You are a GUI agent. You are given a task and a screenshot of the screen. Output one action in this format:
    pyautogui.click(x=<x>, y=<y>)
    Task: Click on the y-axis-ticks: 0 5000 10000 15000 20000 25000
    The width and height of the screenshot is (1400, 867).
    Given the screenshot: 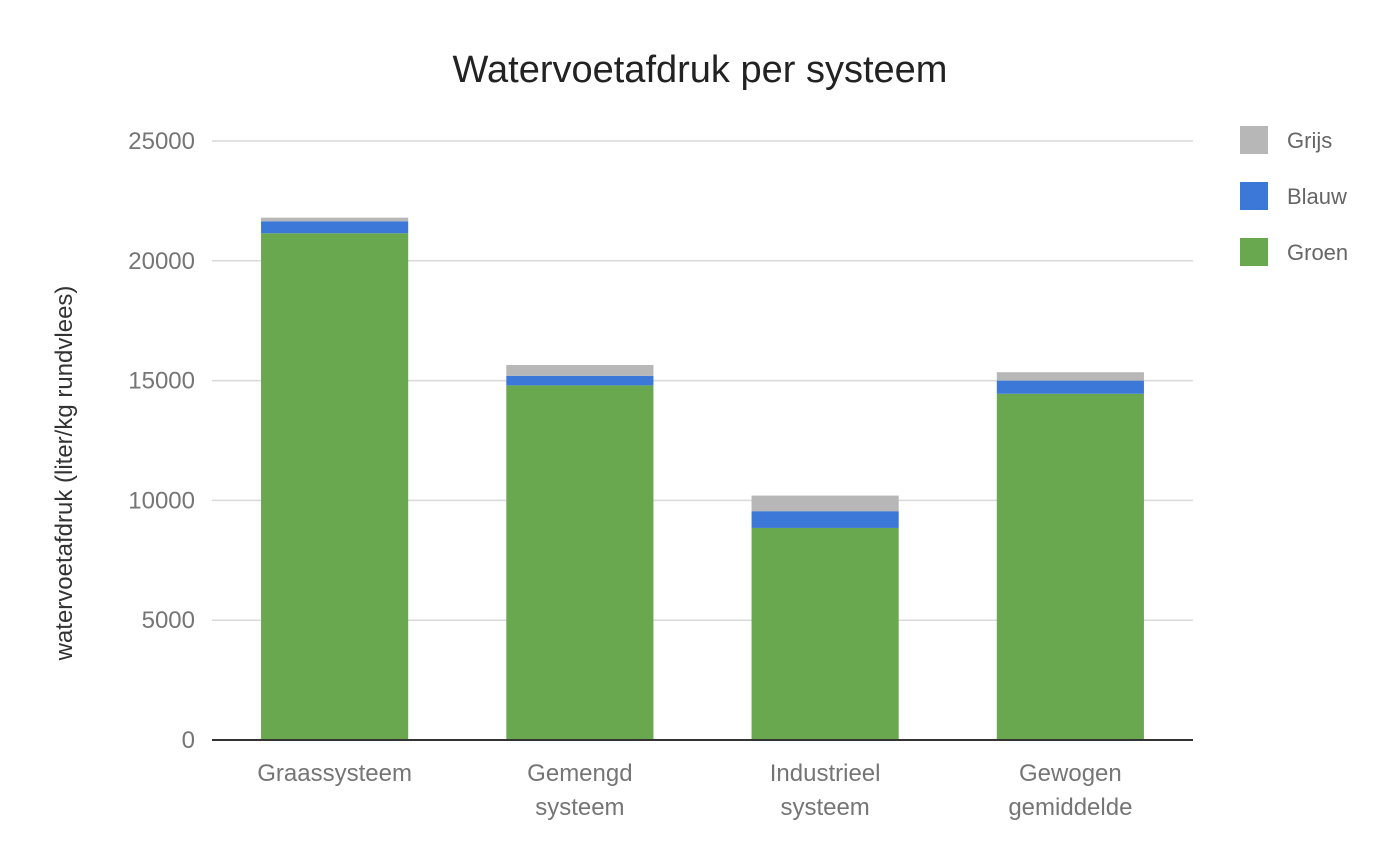 What is the action you would take?
    pyautogui.click(x=161, y=441)
    